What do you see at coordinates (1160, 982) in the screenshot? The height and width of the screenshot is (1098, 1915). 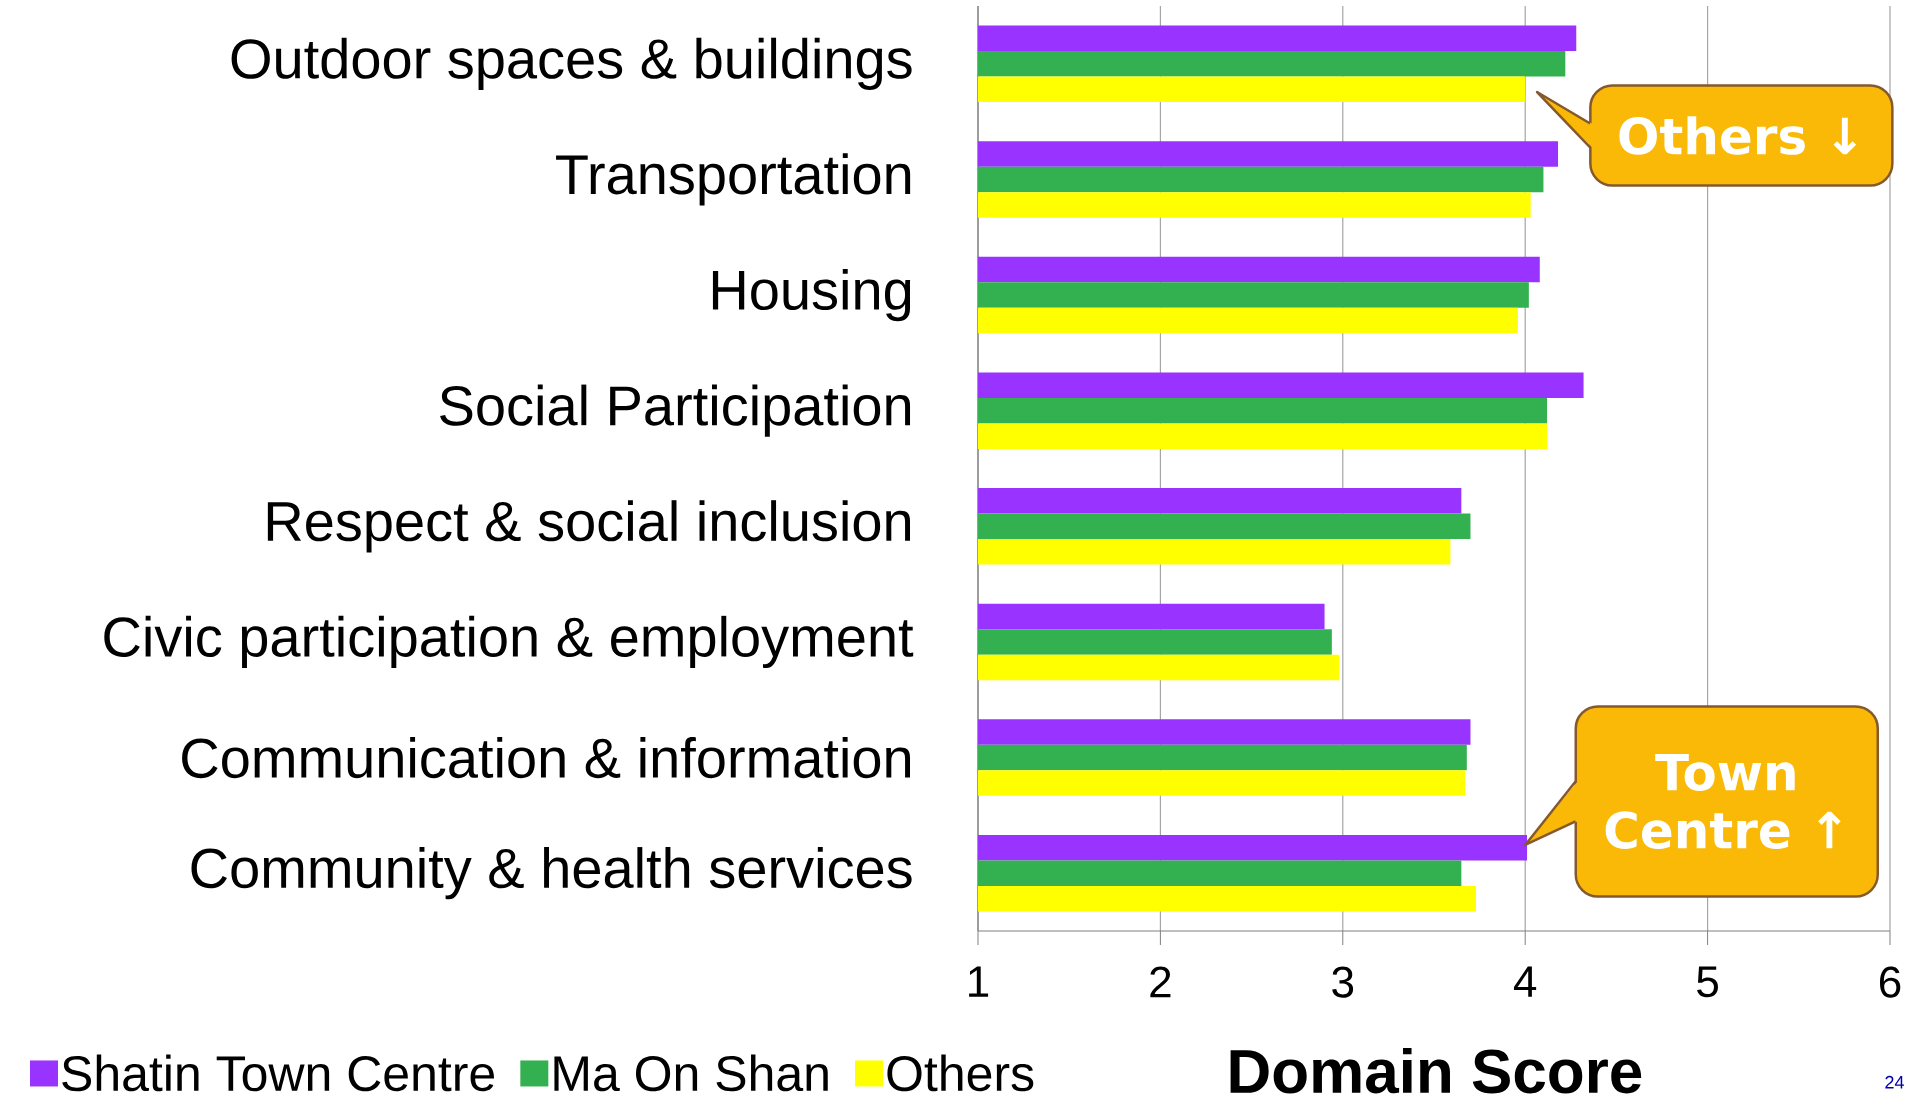 I see `x-tick-label: 2` at bounding box center [1160, 982].